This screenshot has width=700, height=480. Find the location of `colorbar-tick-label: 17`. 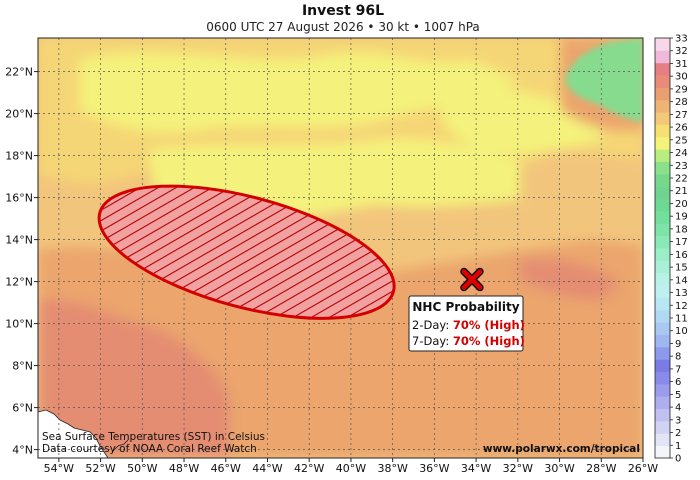

colorbar-tick-label: 17 is located at coordinates (681, 242).